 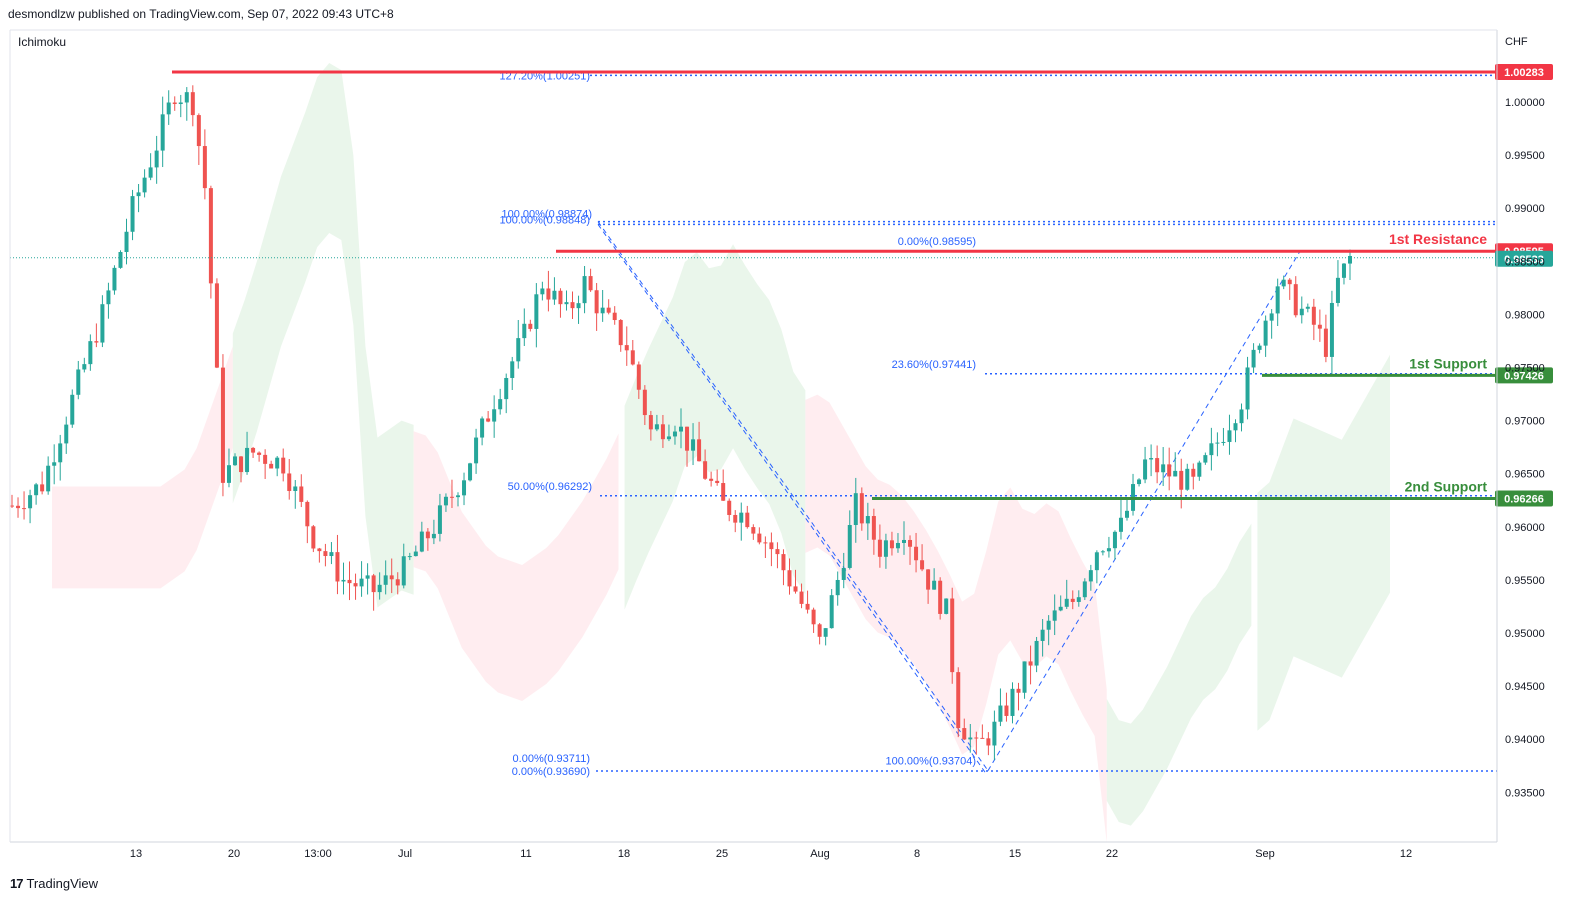 What do you see at coordinates (1265, 854) in the screenshot?
I see `time-tick-label: Sep` at bounding box center [1265, 854].